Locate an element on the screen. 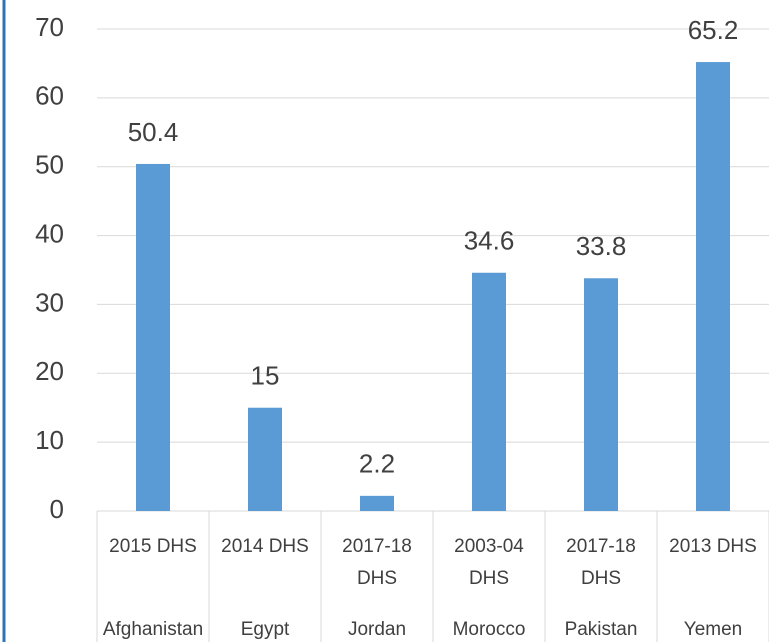 The image size is (769, 642). x-tick-label-box: 2014 DHS is located at coordinates (265, 546).